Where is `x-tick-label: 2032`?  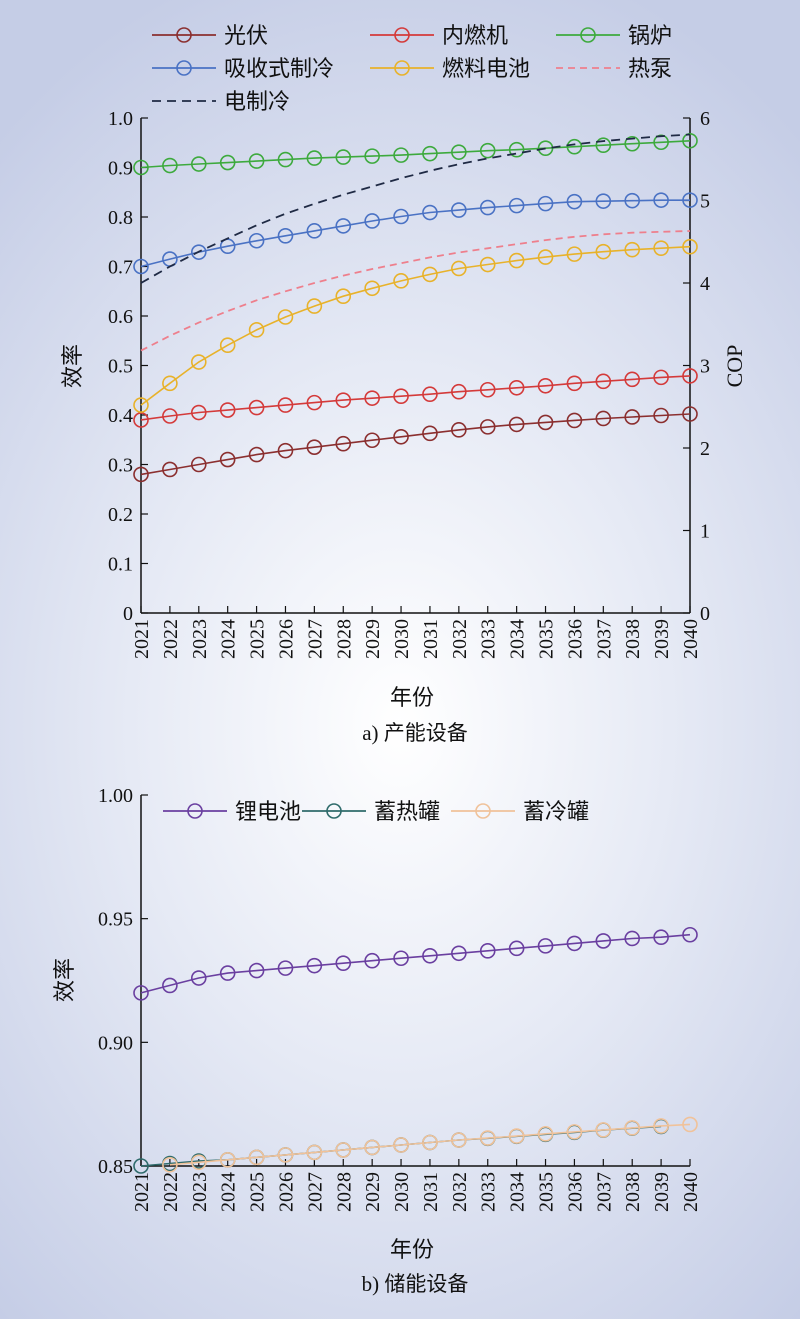
x-tick-label: 2032 is located at coordinates (460, 1192).